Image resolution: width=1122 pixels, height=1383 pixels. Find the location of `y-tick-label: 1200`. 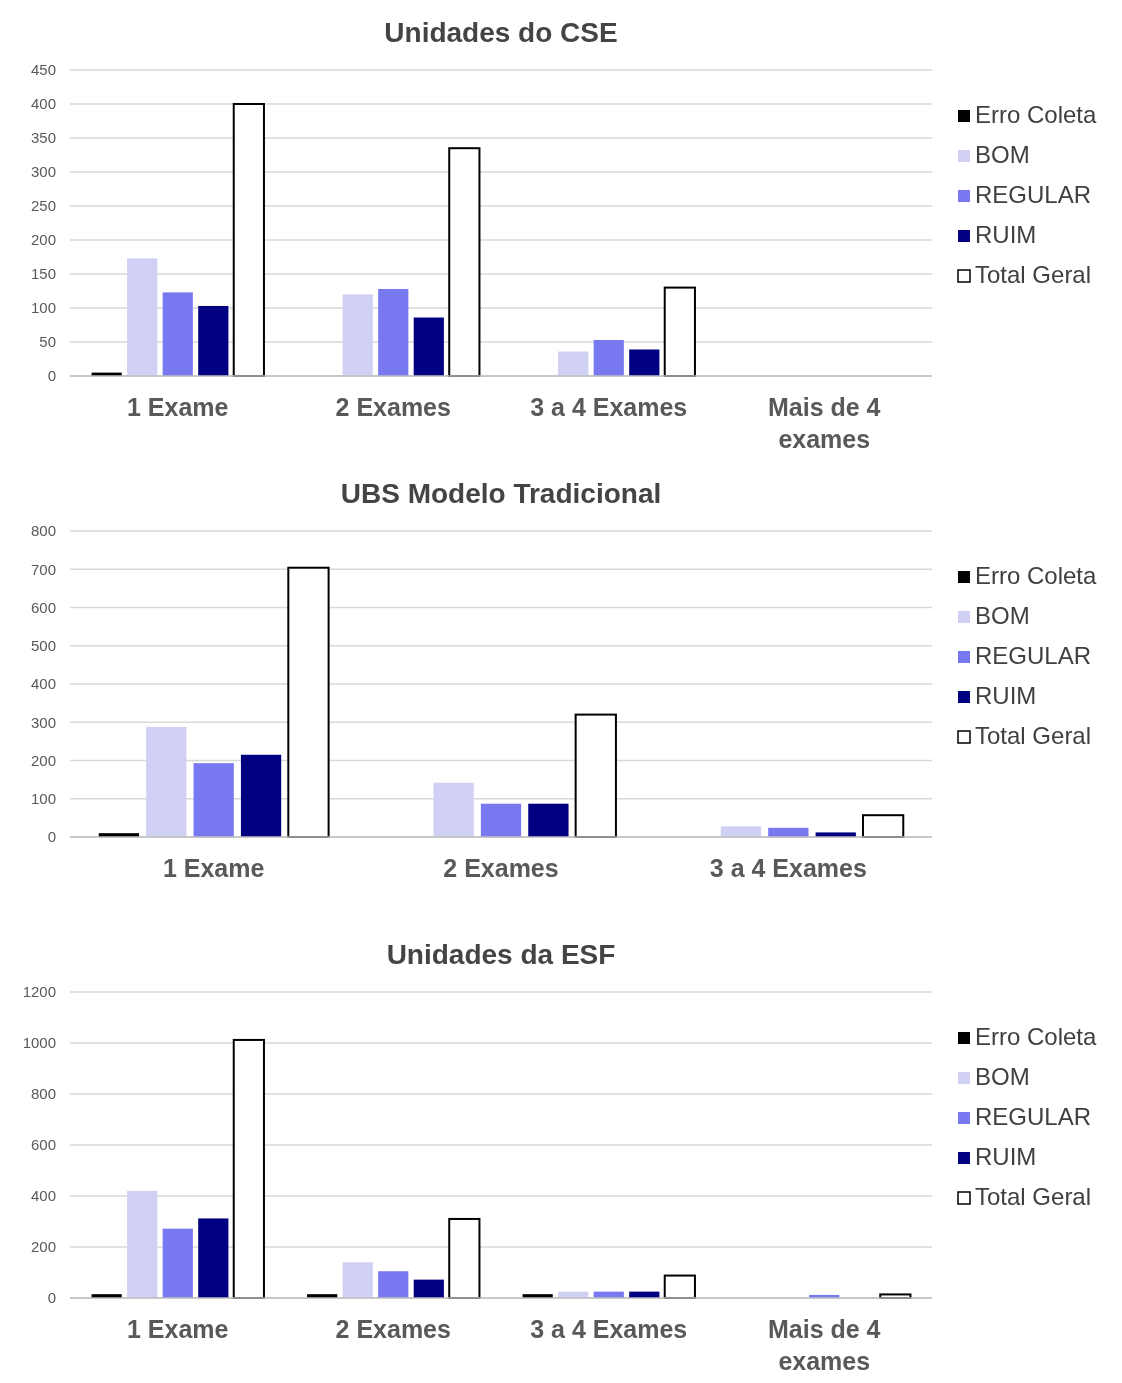

y-tick-label: 1200 is located at coordinates (39, 992).